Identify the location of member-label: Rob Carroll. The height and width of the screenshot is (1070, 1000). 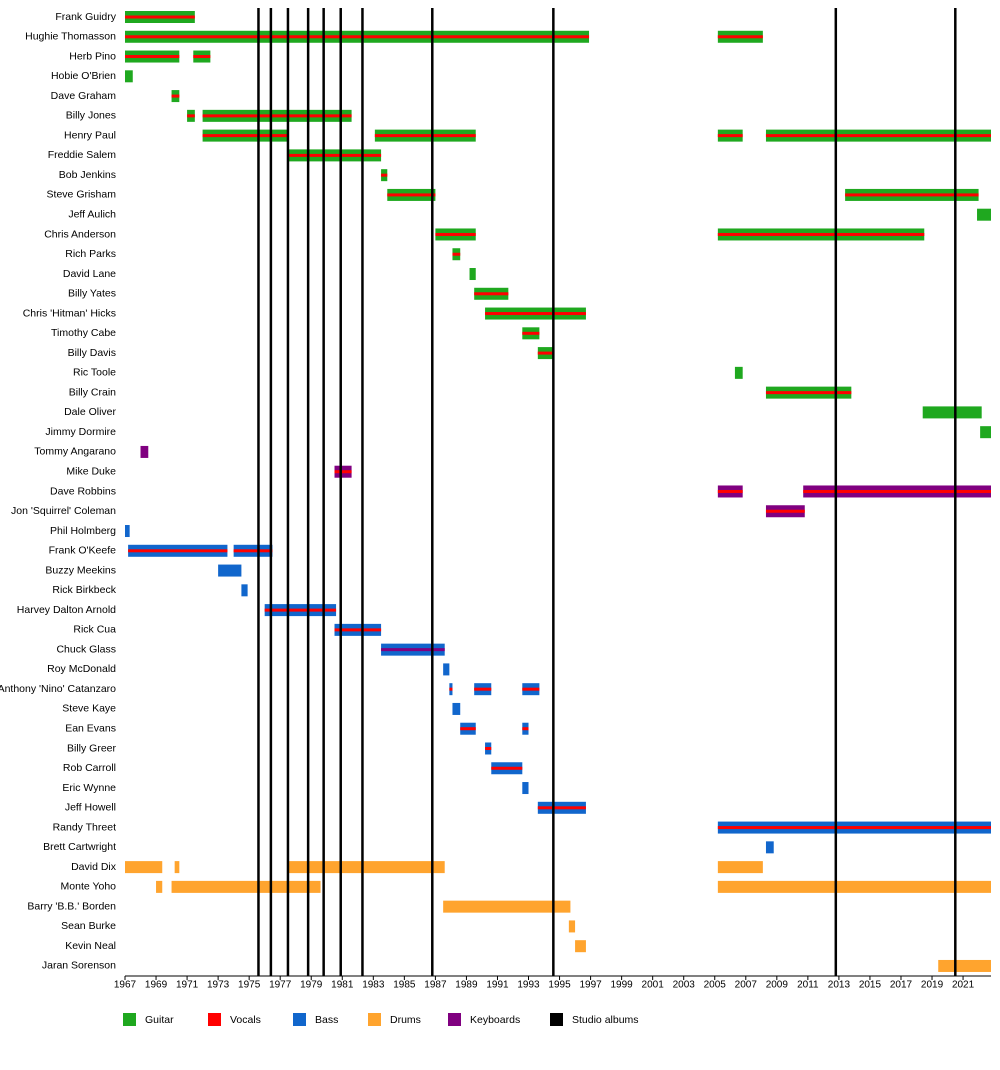
(89, 768).